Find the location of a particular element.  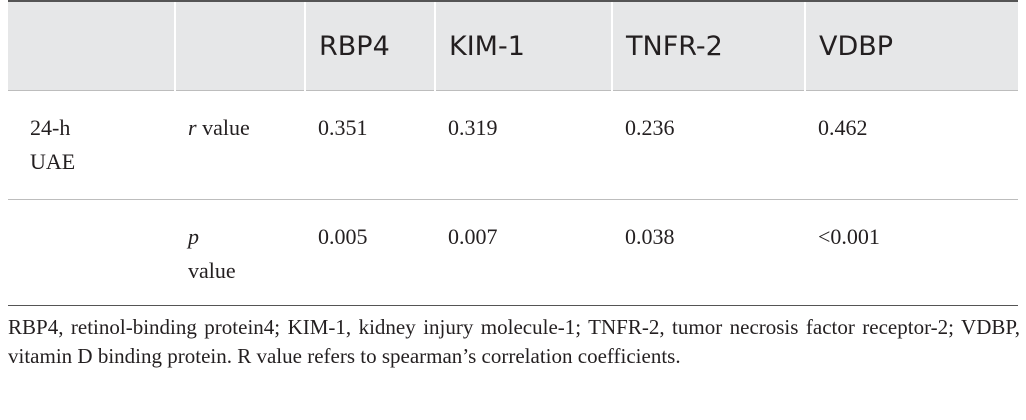

stat-symbol: p is located at coordinates (193, 236).